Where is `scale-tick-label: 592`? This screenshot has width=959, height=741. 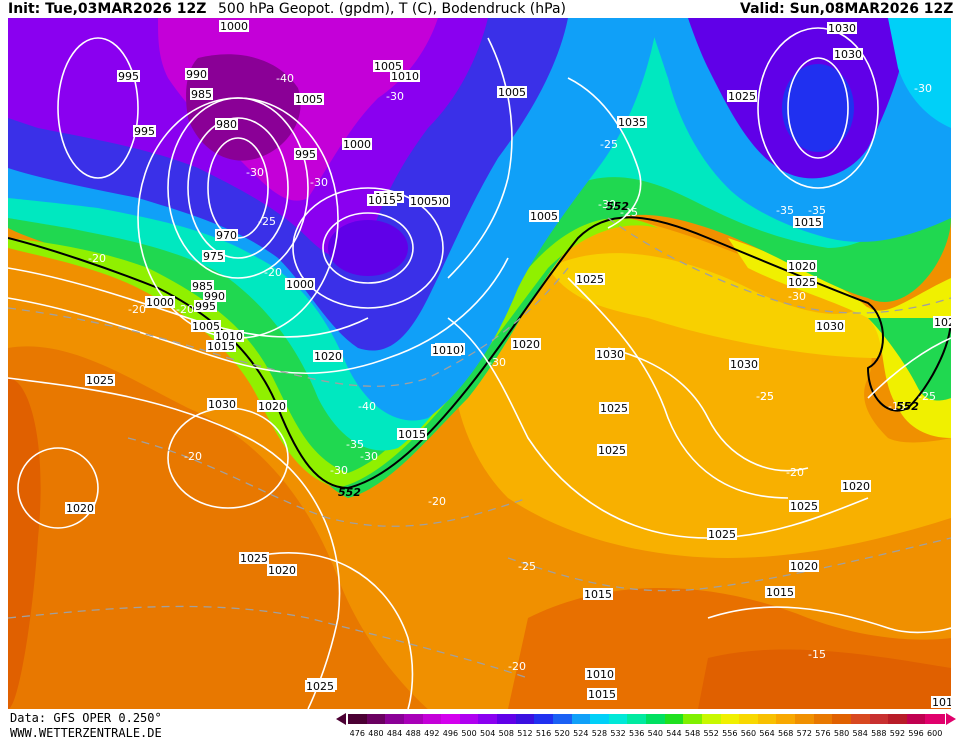
scale-tick-label: 592 is located at coordinates (897, 733).